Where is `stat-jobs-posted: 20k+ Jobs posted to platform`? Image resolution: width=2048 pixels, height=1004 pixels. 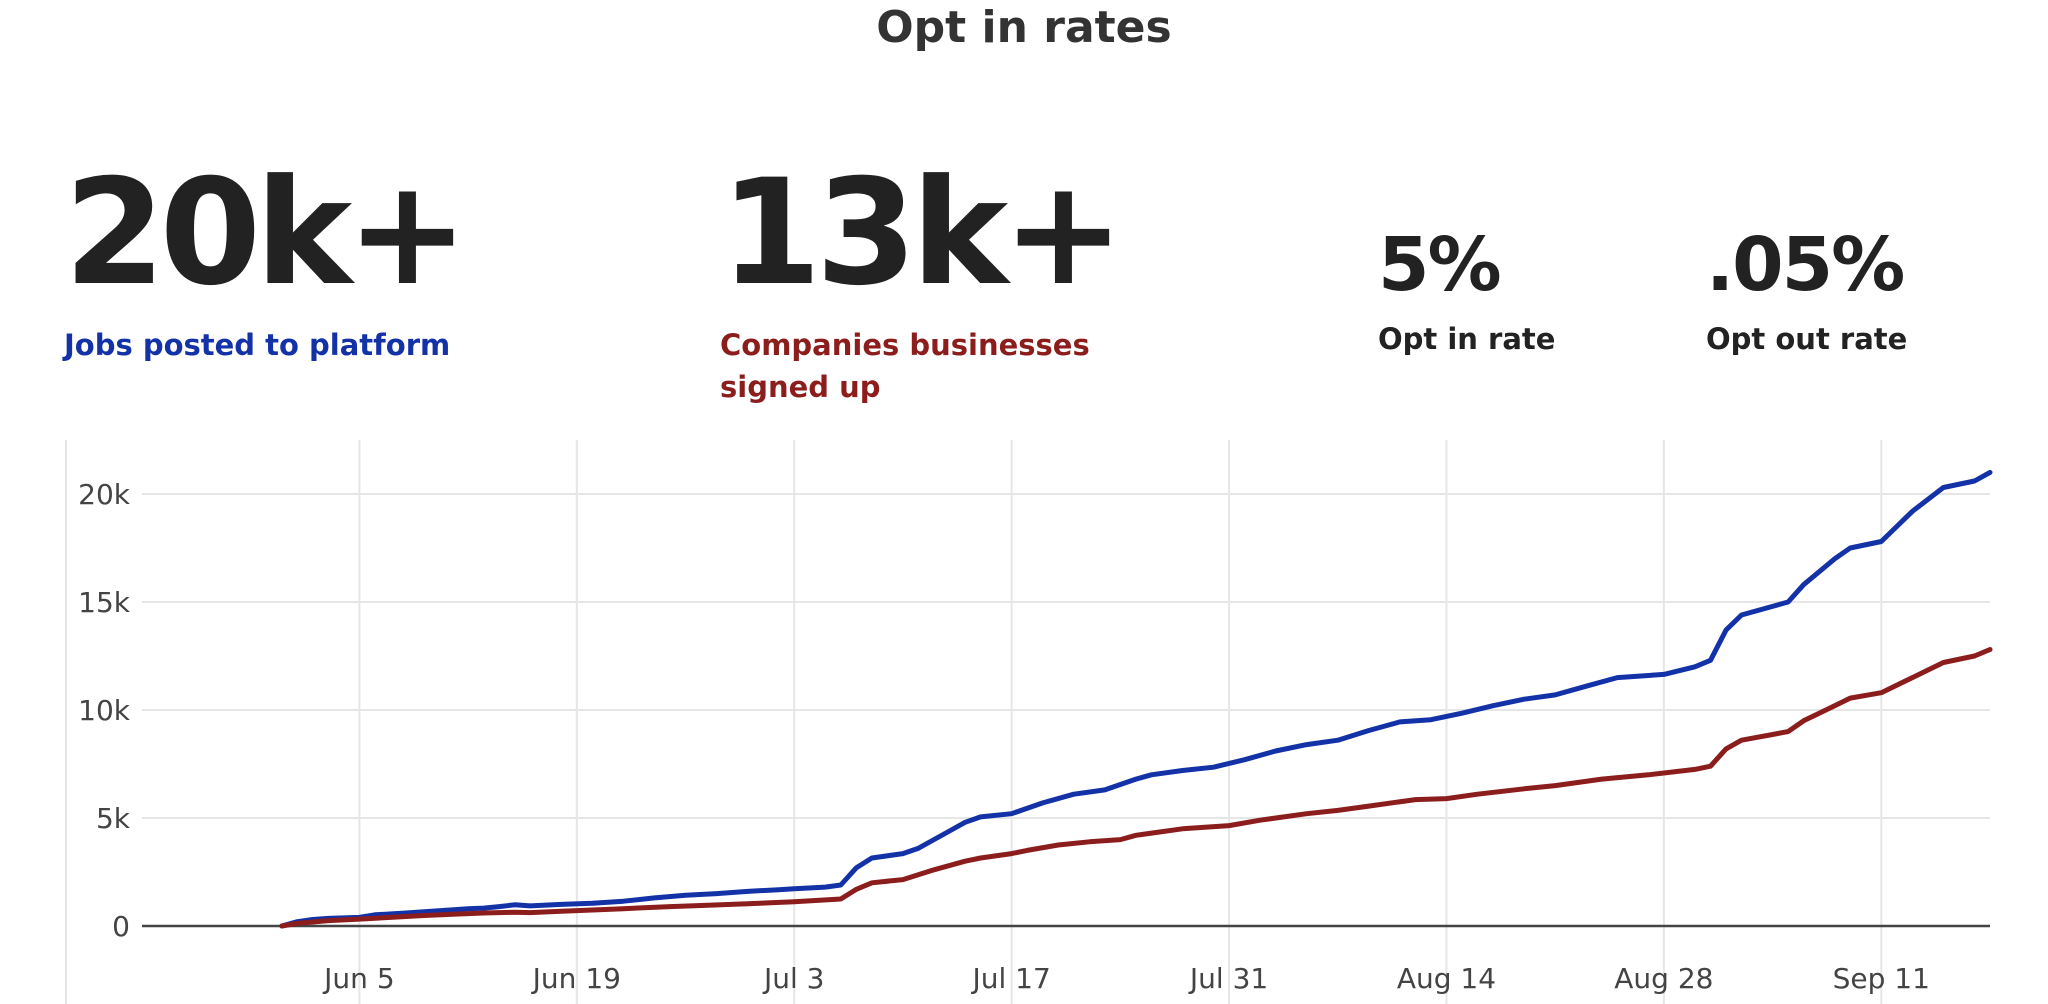 stat-jobs-posted: 20k+ Jobs posted to platform is located at coordinates (266, 257).